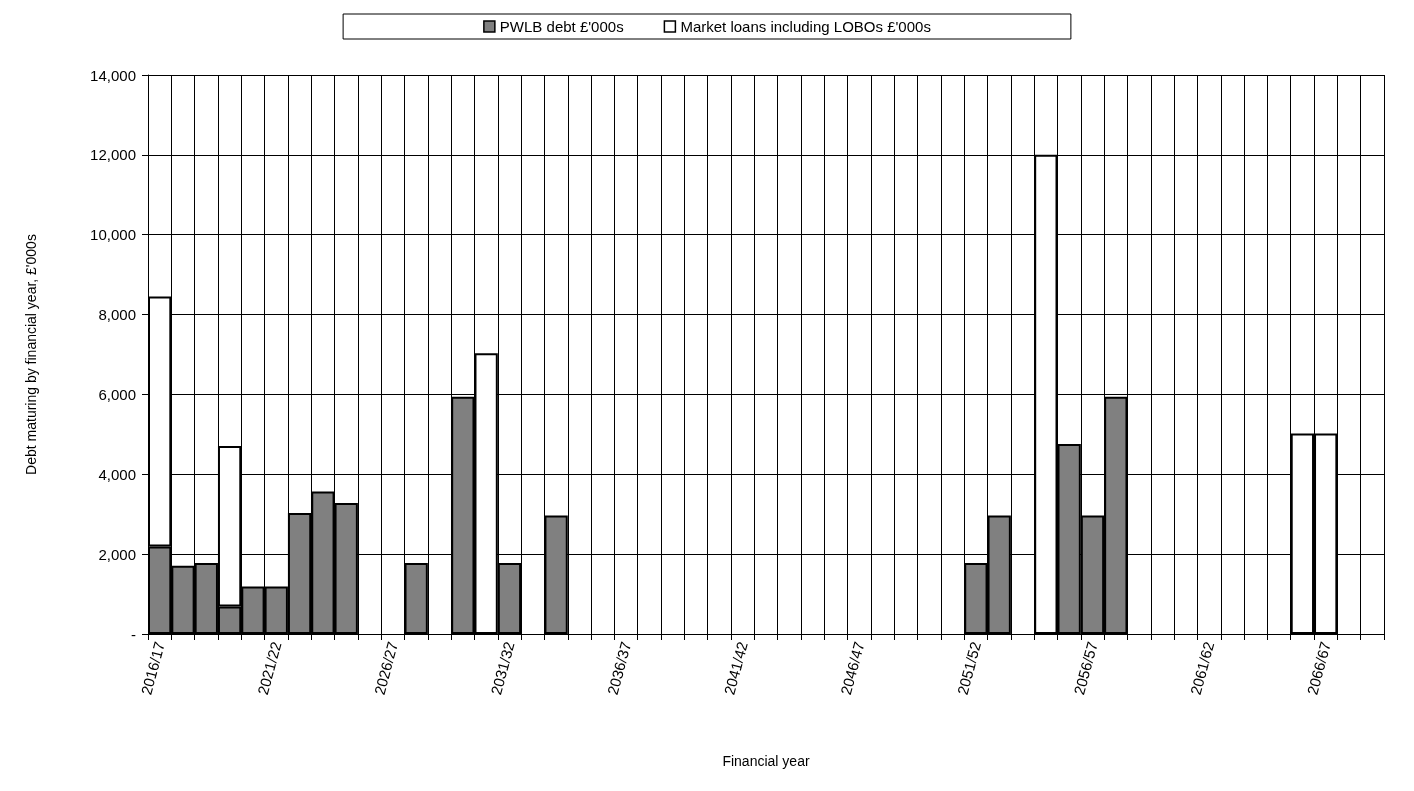  Describe the element at coordinates (113, 75) in the screenshot. I see `y-tick-label: 14,000` at that location.